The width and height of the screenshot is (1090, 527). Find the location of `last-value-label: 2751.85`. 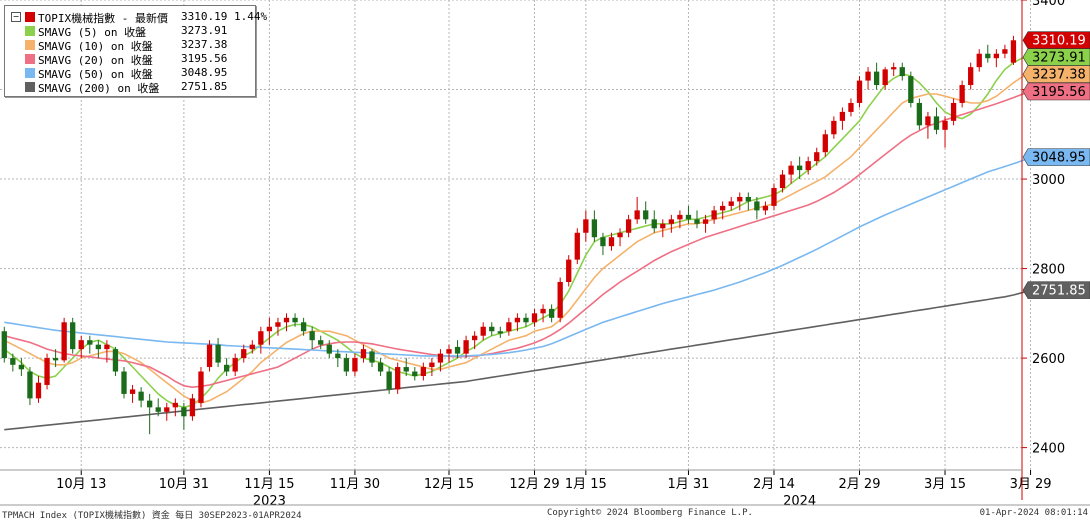

last-value-label: 2751.85 is located at coordinates (1056, 290).